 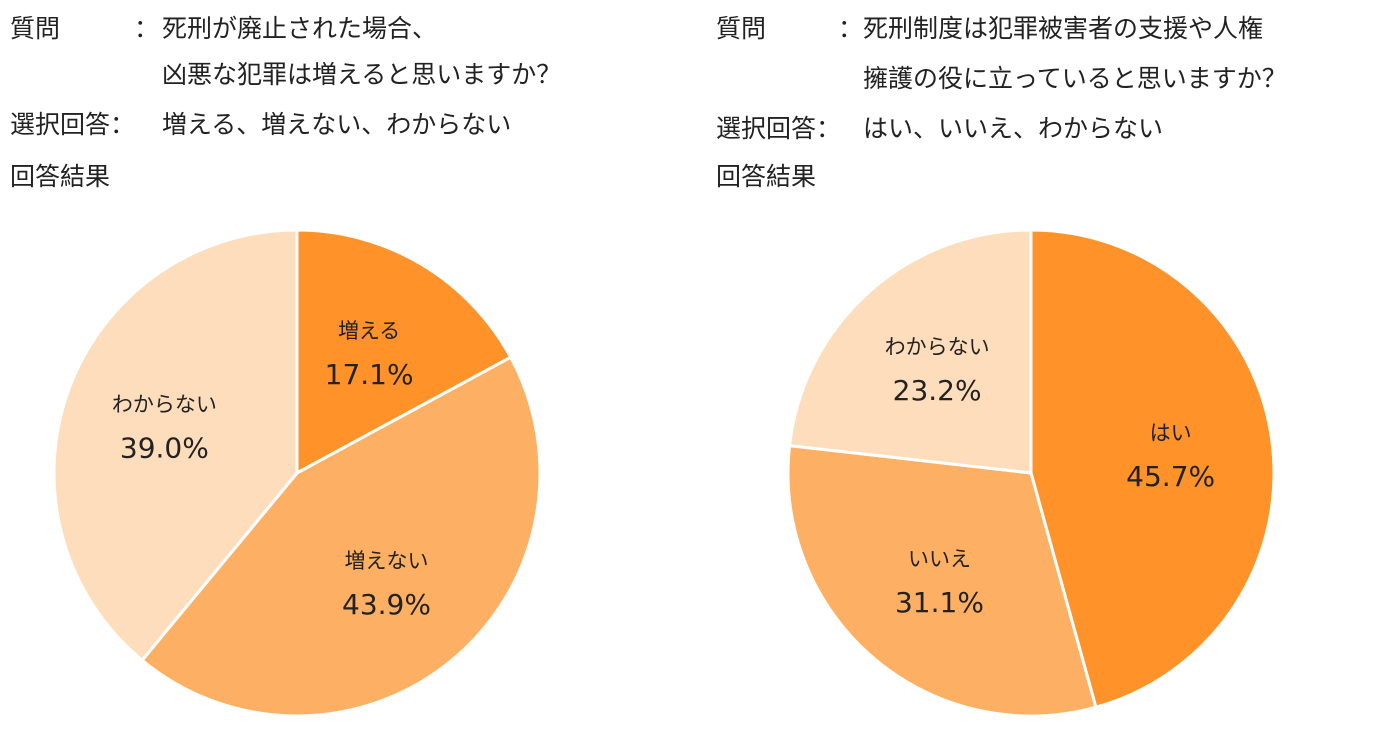 I want to click on pie-slice-yes, so click(x=1152, y=468).